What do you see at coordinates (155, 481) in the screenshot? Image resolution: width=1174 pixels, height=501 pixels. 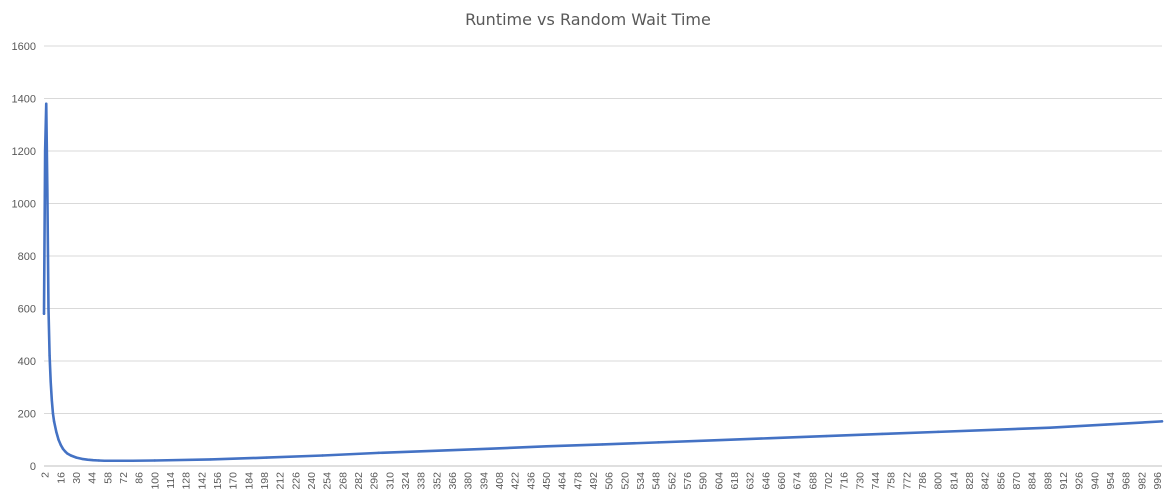 I see `x-tick-label: 100` at bounding box center [155, 481].